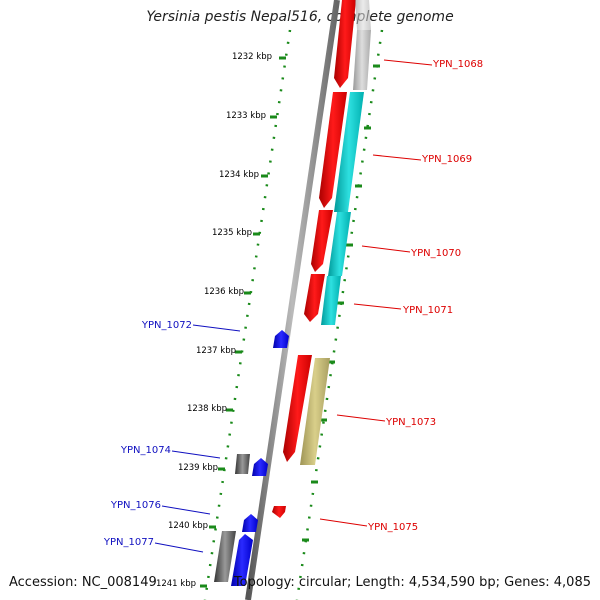 The width and height of the screenshot is (600, 600). I want to click on inner-track-genes, so click(335, 232).